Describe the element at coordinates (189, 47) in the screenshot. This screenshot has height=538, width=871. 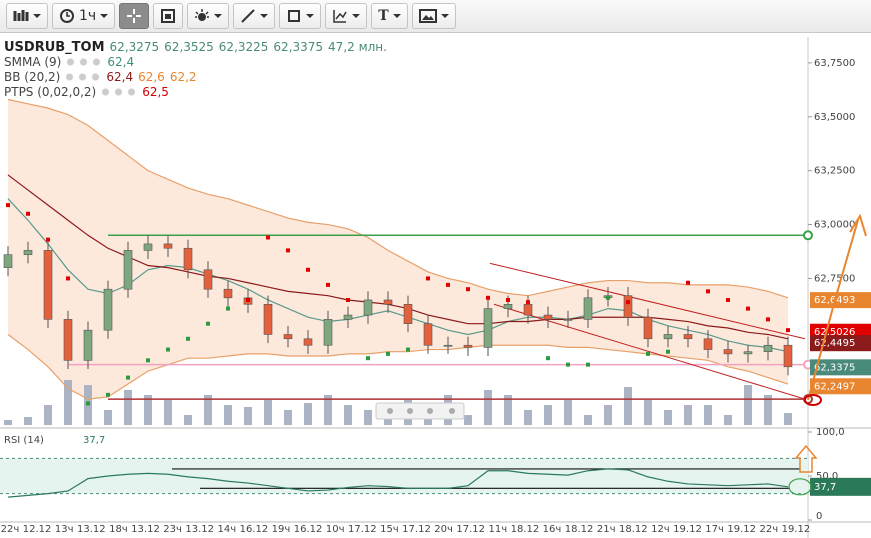
I see `header-value: 62,3525` at that location.